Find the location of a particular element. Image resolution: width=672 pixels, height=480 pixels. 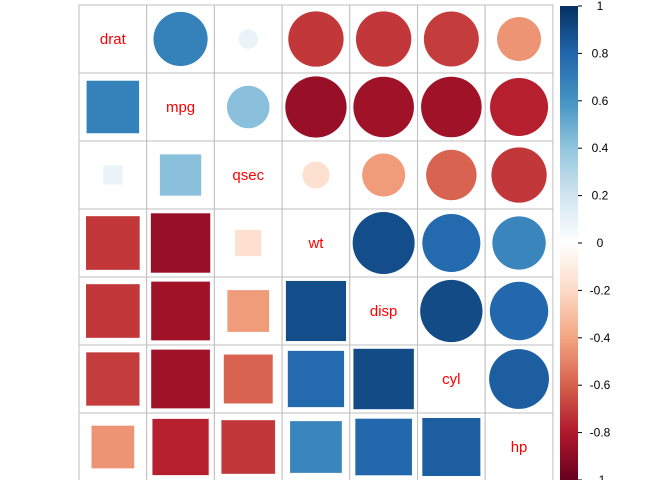

square-wt-drat is located at coordinates (113, 243).